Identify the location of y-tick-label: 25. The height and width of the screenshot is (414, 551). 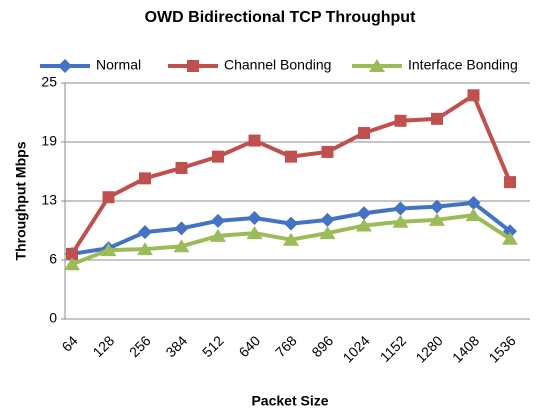
(49, 82).